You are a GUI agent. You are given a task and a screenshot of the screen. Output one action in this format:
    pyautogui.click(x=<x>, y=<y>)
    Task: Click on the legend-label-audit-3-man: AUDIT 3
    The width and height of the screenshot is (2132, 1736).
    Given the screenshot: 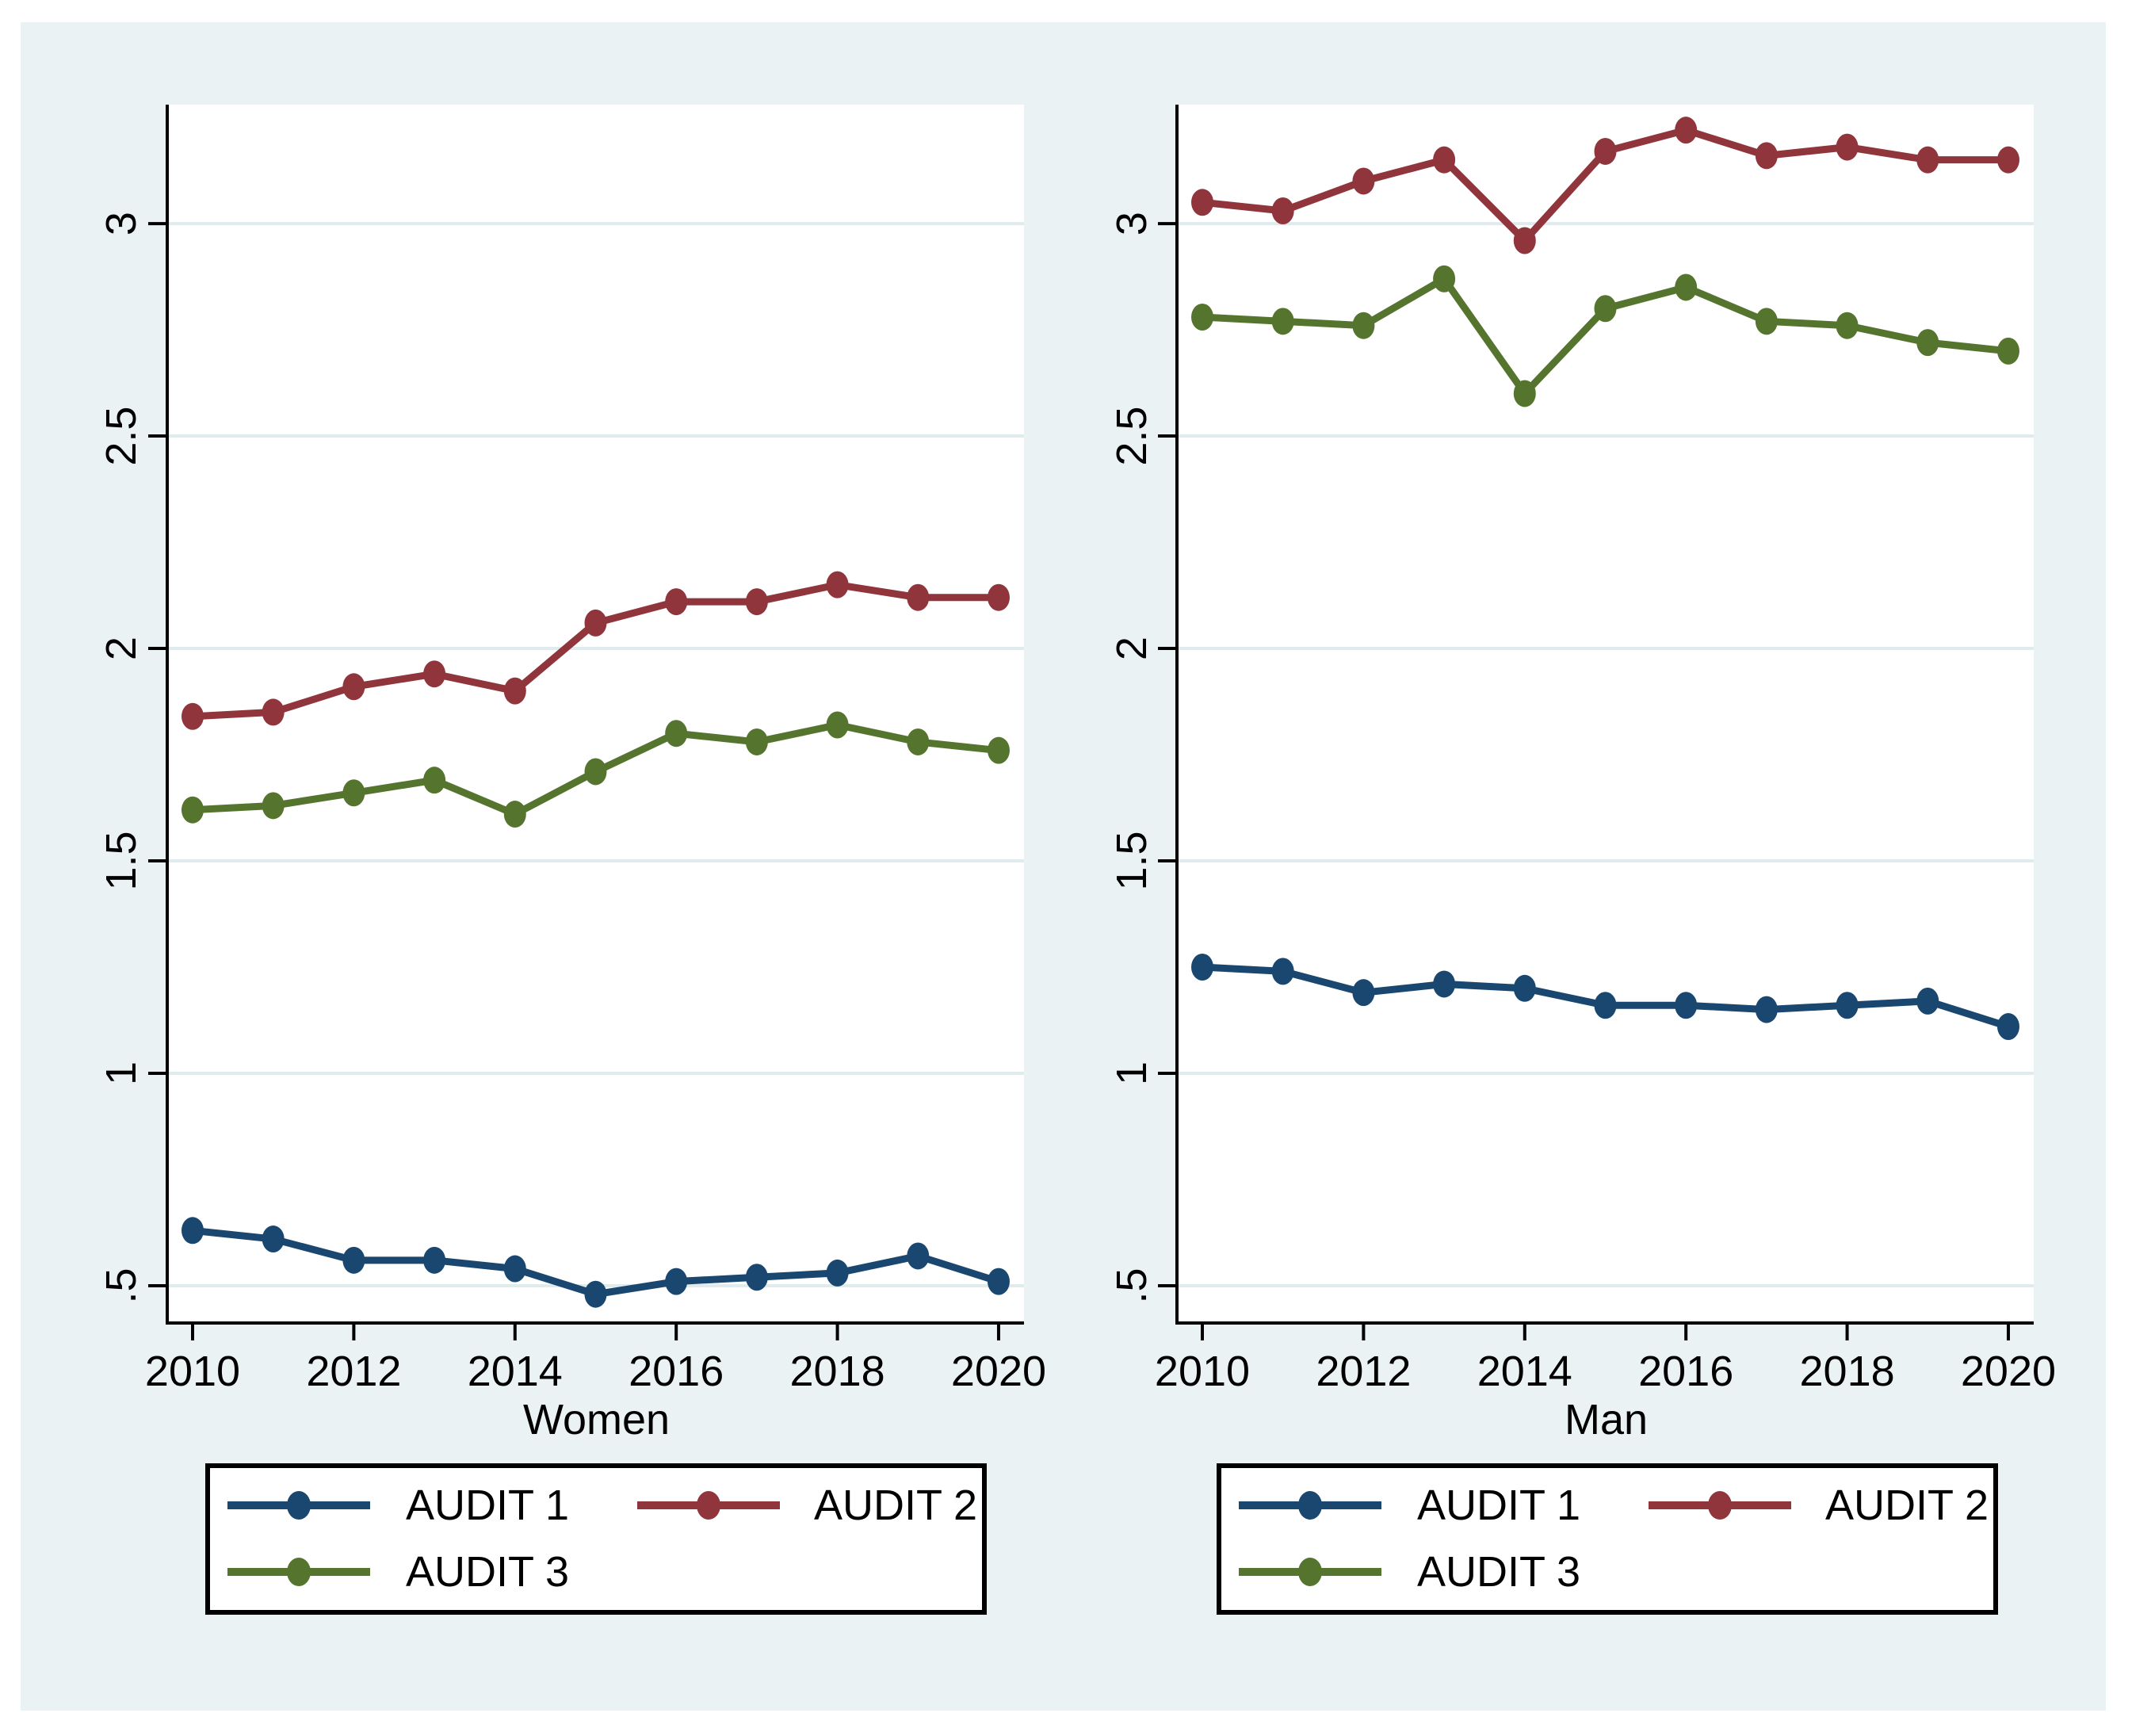 What is the action you would take?
    pyautogui.click(x=1498, y=1572)
    